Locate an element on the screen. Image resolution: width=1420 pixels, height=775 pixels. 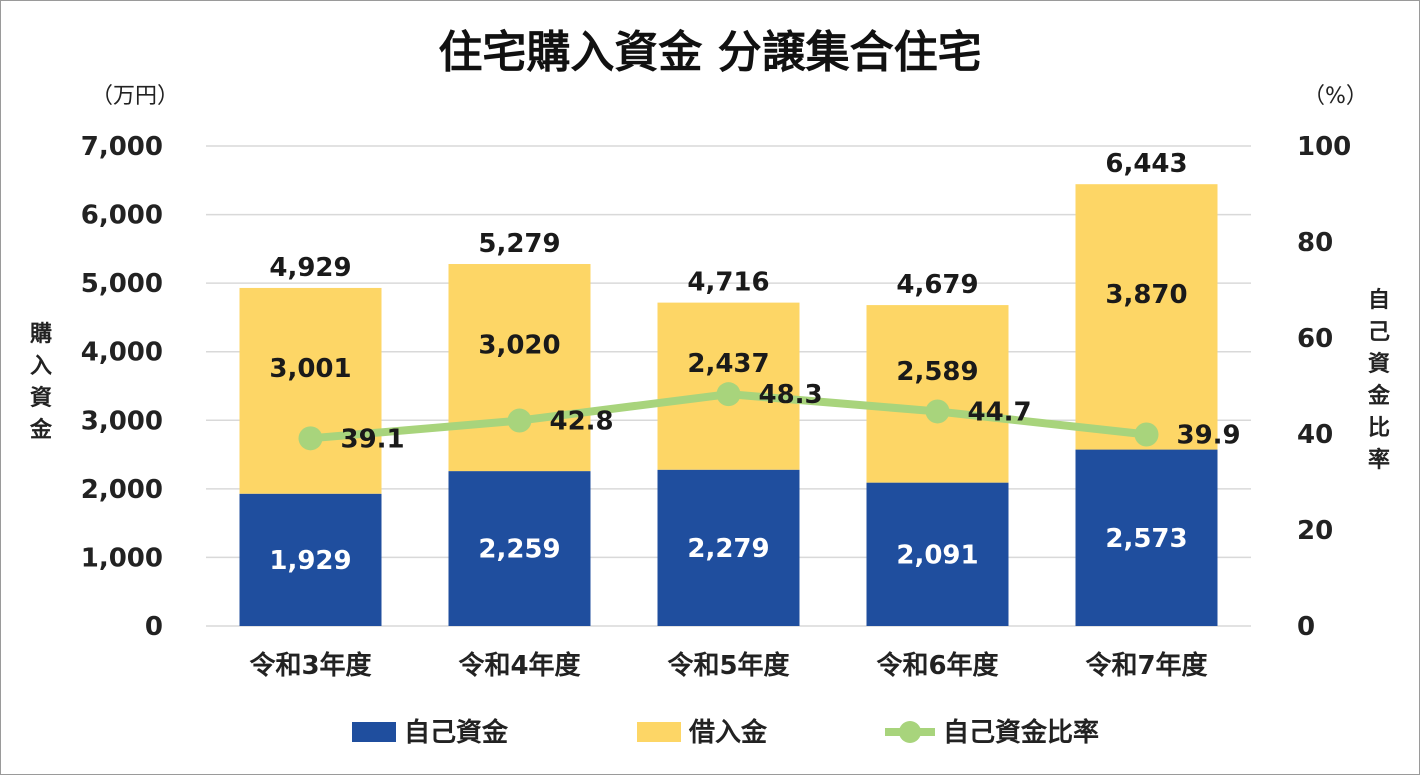
loan-value: 3,870 is located at coordinates (1146, 295).